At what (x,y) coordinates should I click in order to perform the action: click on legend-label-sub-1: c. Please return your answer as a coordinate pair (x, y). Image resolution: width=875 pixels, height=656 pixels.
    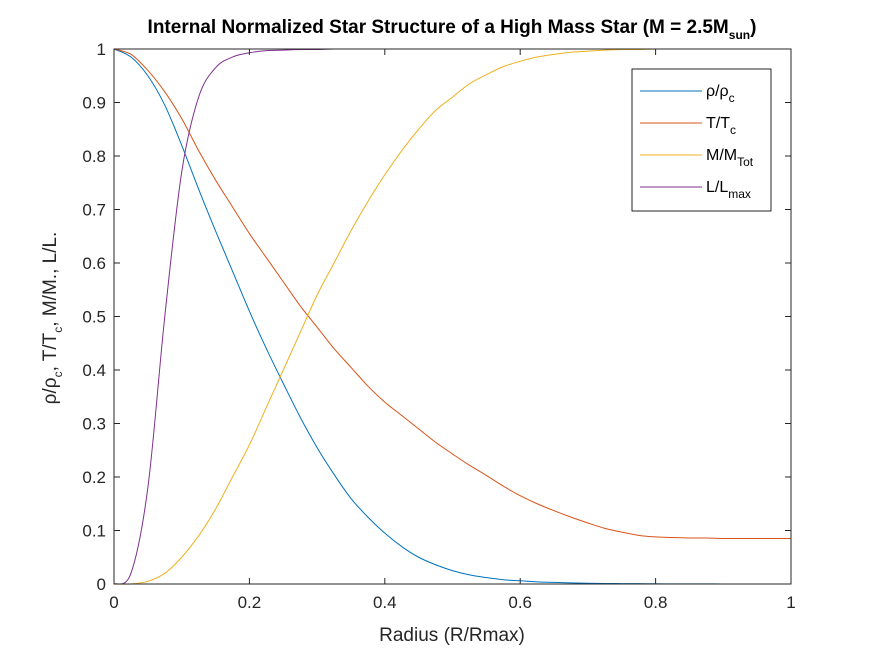
    Looking at the image, I should click on (732, 98).